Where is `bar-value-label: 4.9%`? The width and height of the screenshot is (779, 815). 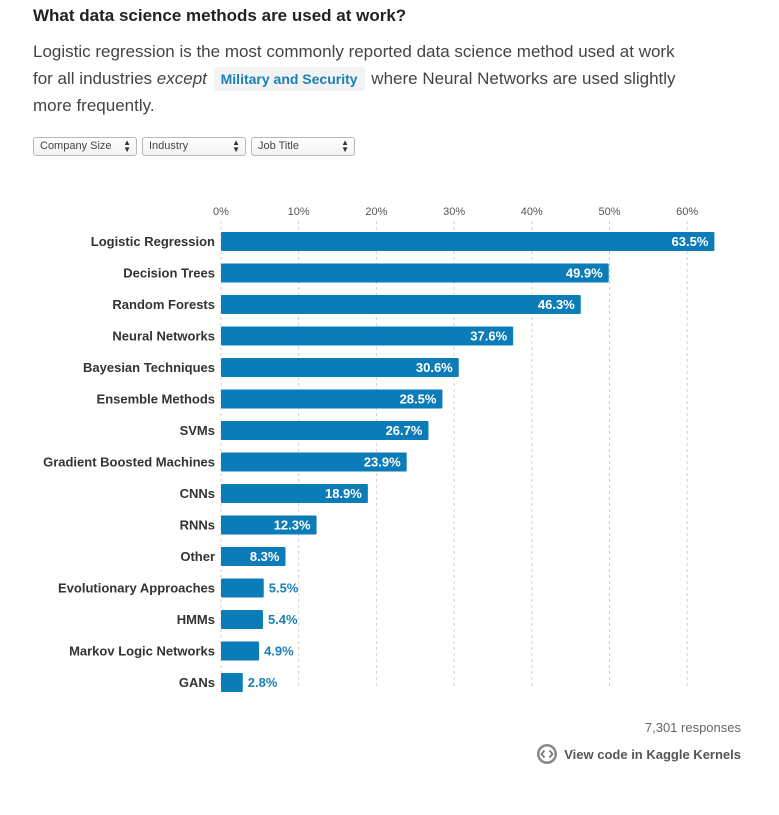 bar-value-label: 4.9% is located at coordinates (279, 651).